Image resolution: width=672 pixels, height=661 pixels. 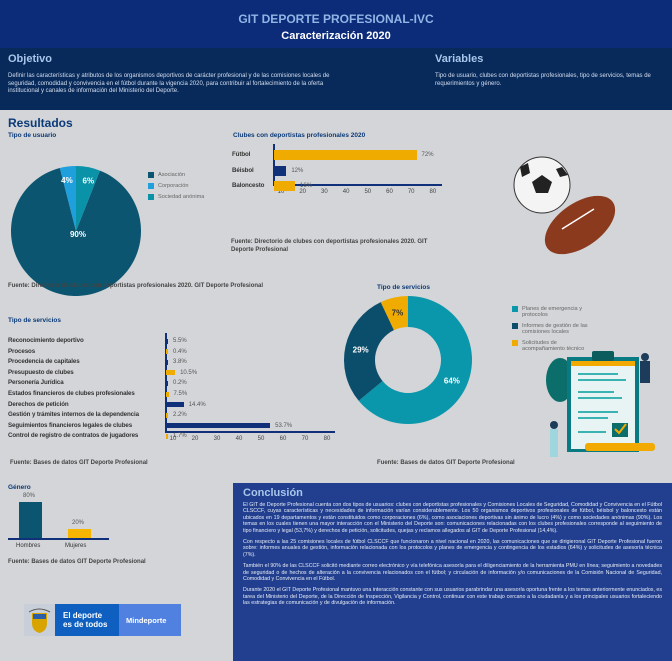 I want to click on x-tick-label: 20, so click(x=303, y=192).